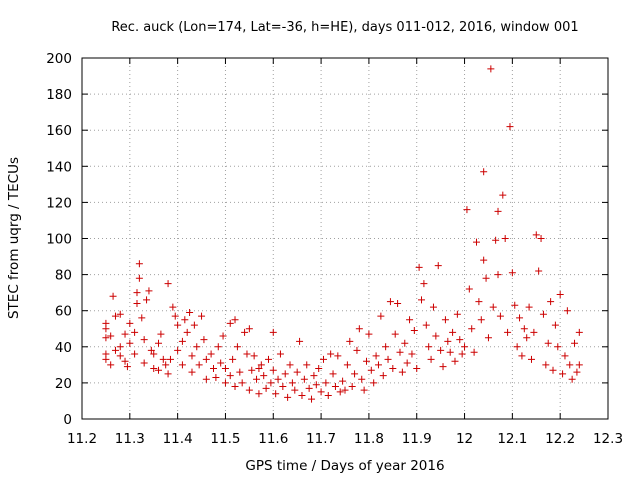 Image resolution: width=640 pixels, height=480 pixels. I want to click on x-tick-label: 11.5, so click(225, 439).